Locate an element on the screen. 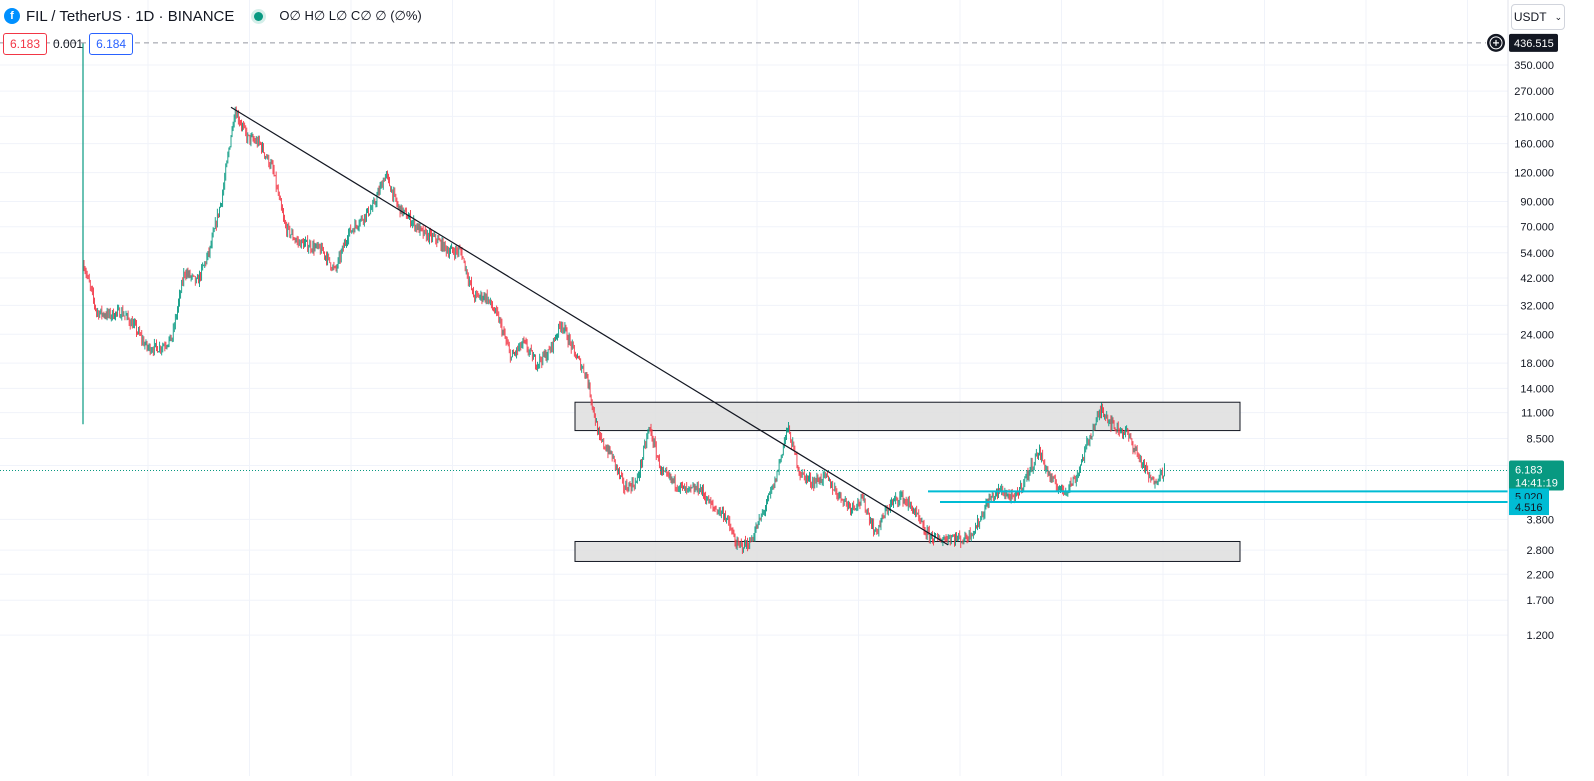 Image resolution: width=1594 pixels, height=781 pixels. price-tick-label: 70.000 is located at coordinates (1537, 228).